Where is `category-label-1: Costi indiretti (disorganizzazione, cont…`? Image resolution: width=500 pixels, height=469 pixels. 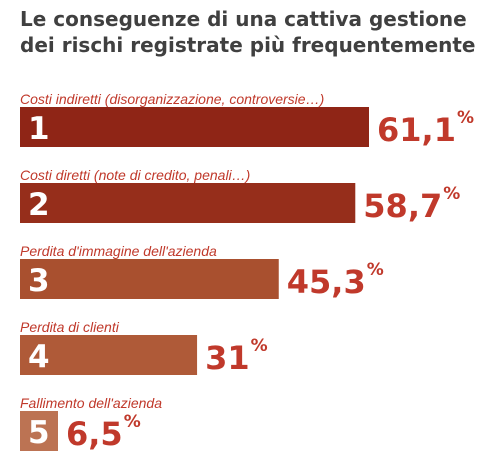
category-label-1: Costi indiretti (disorganizzazione, cont… is located at coordinates (172, 99).